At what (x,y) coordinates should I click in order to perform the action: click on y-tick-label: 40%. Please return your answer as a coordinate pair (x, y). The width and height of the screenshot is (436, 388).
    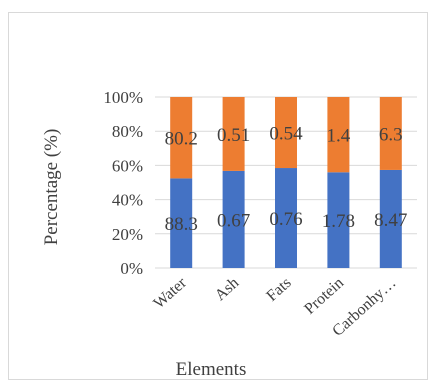
    Looking at the image, I should click on (127, 200).